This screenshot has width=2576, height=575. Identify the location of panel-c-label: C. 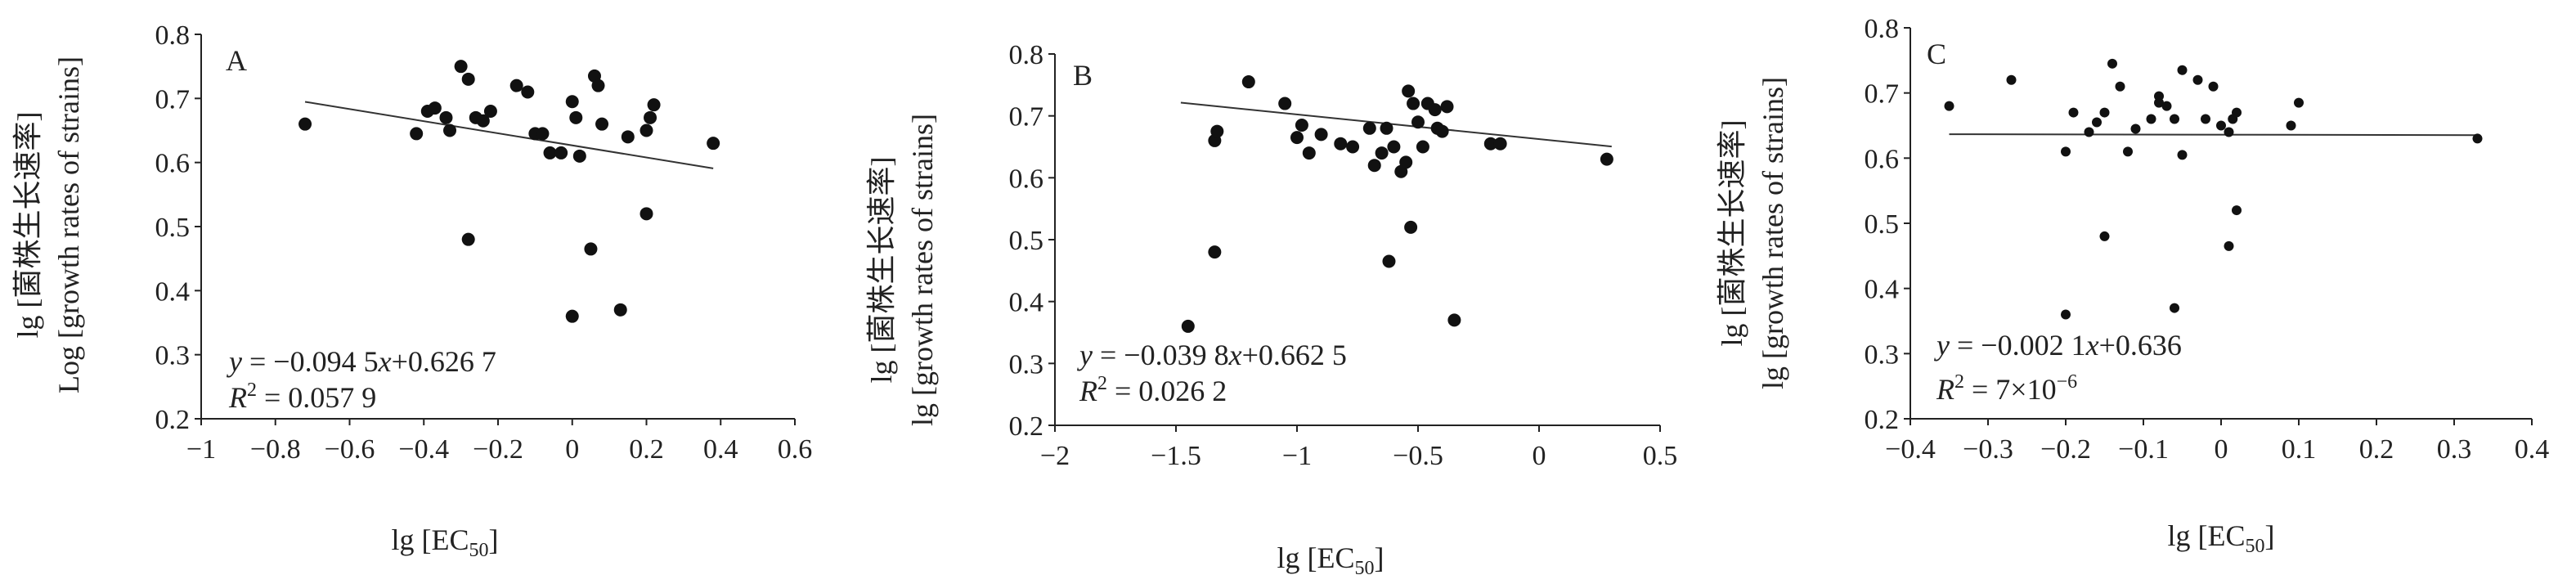
(1937, 54).